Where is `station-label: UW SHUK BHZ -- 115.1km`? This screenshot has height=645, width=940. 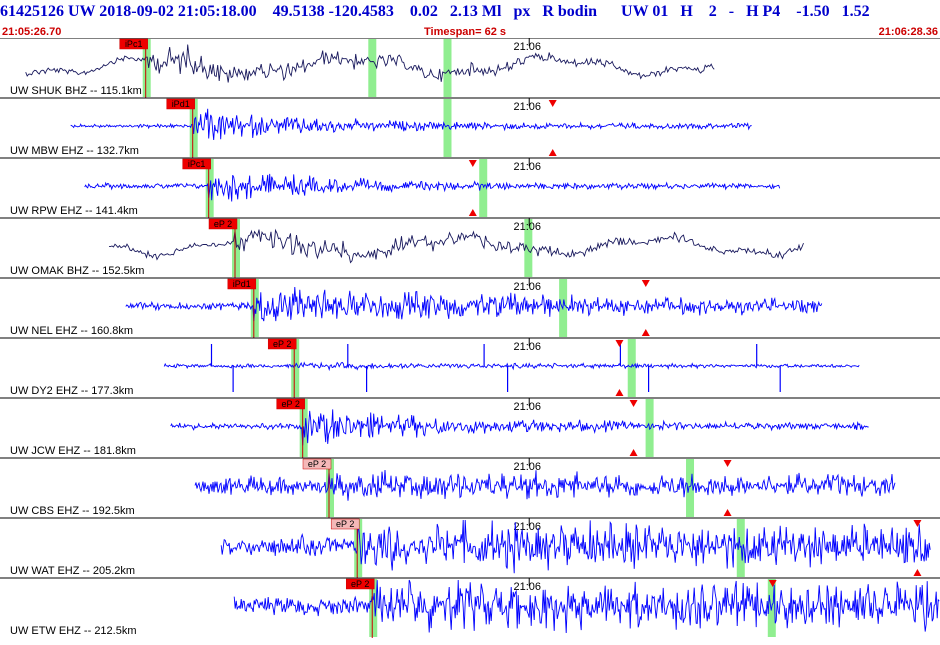 station-label: UW SHUK BHZ -- 115.1km is located at coordinates (76, 91).